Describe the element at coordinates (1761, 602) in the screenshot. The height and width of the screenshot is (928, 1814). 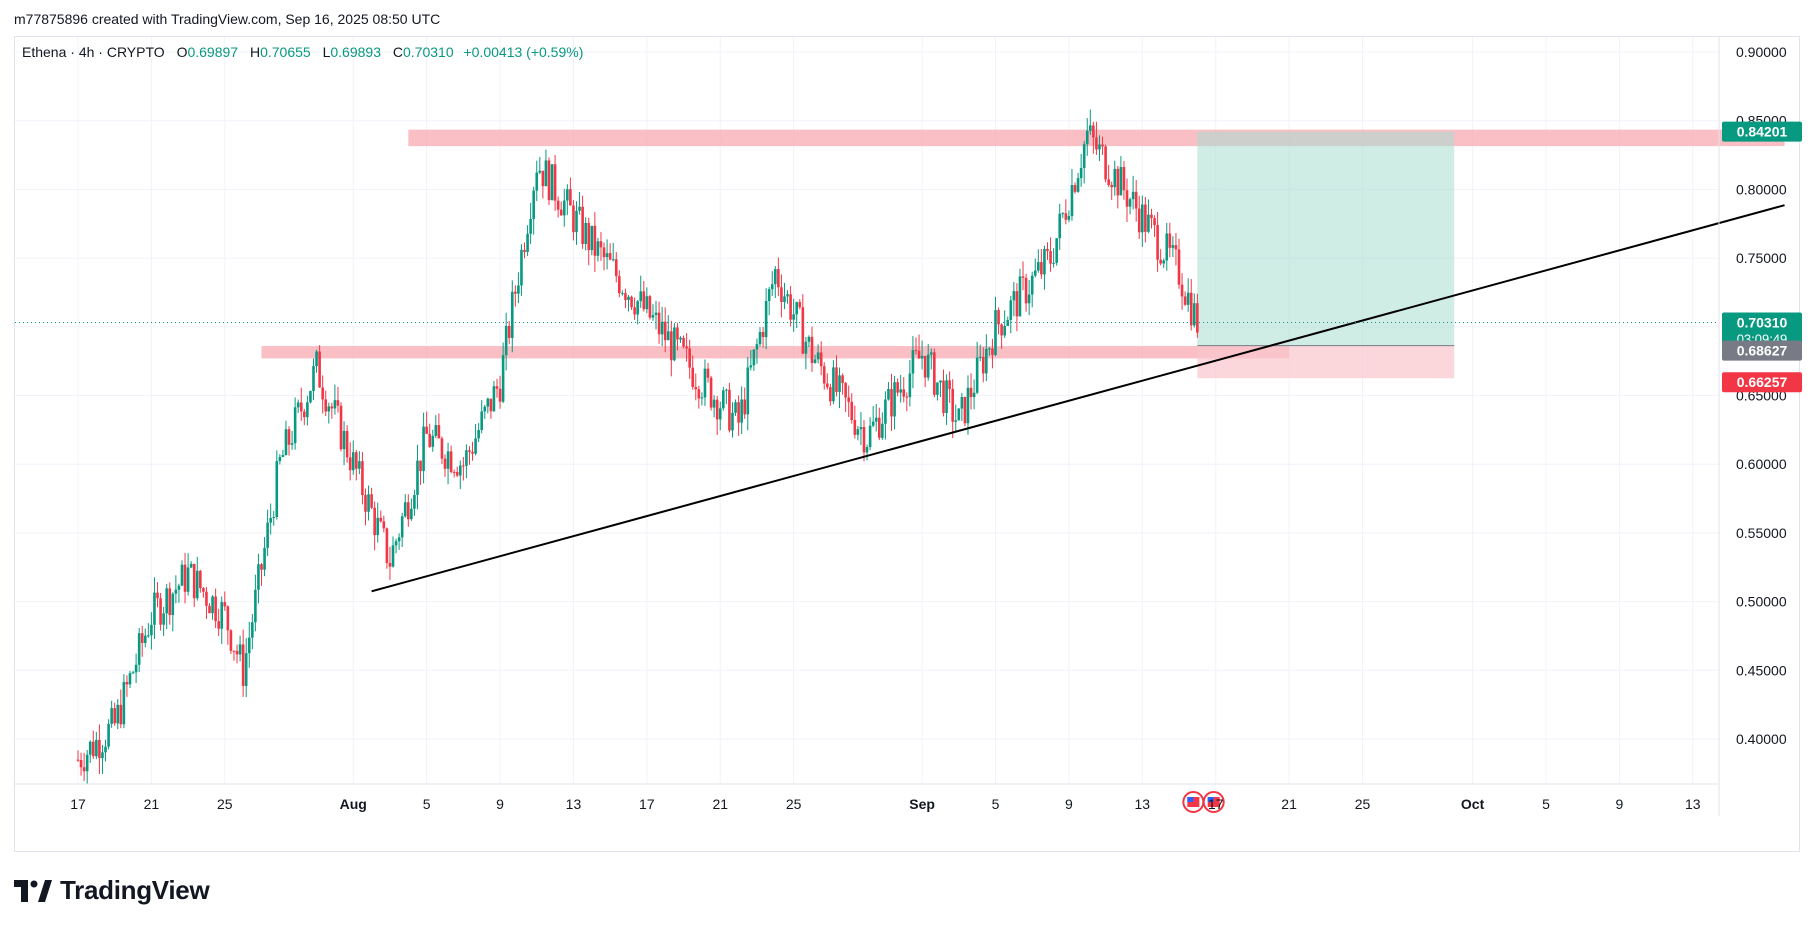
I see `y-tick-label: 0.50000` at that location.